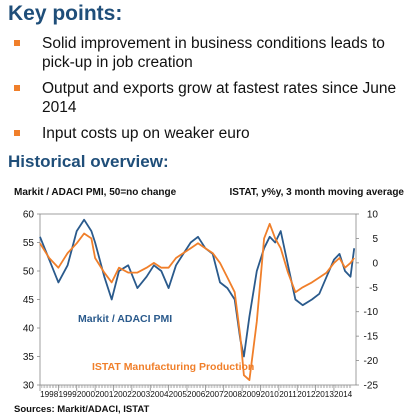 This screenshot has width=412, height=420. What do you see at coordinates (178, 394) in the screenshot?
I see `x-axis-tick-label: 2005` at bounding box center [178, 394].